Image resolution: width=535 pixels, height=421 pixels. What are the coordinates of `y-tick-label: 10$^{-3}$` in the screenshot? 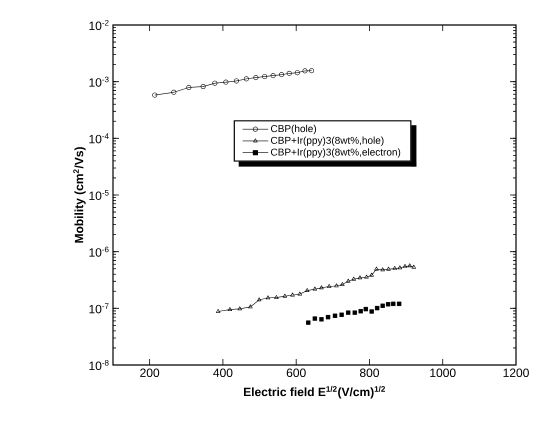 It's located at (99, 81).